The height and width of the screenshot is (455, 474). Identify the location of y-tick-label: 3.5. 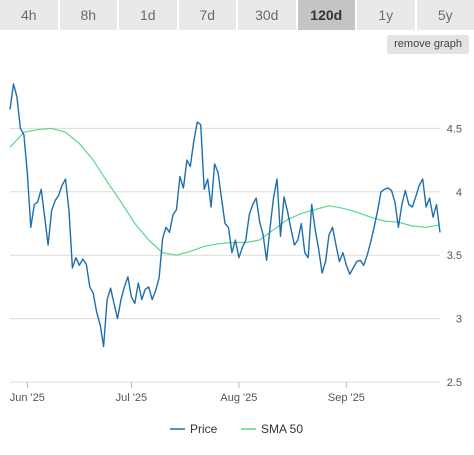
(454, 256).